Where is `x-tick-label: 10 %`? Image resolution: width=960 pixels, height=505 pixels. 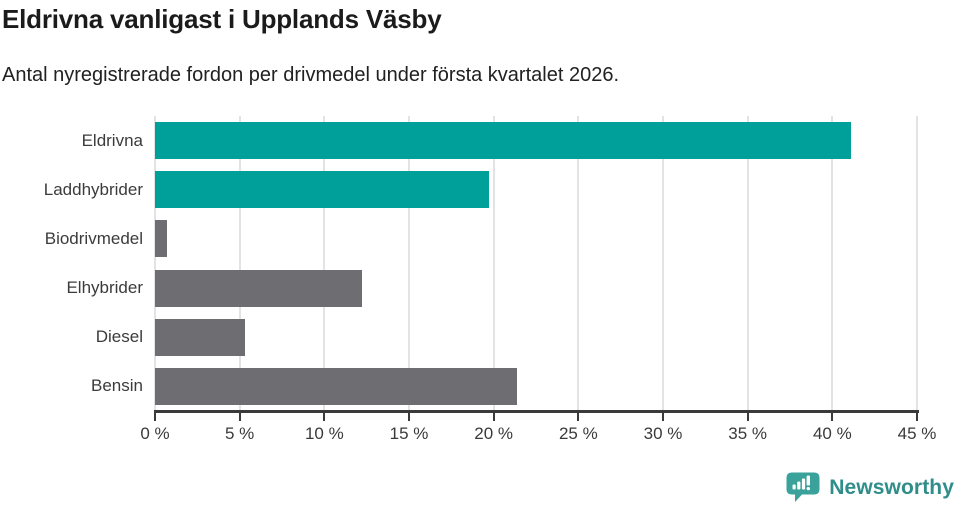
x-tick-label: 10 % is located at coordinates (324, 433).